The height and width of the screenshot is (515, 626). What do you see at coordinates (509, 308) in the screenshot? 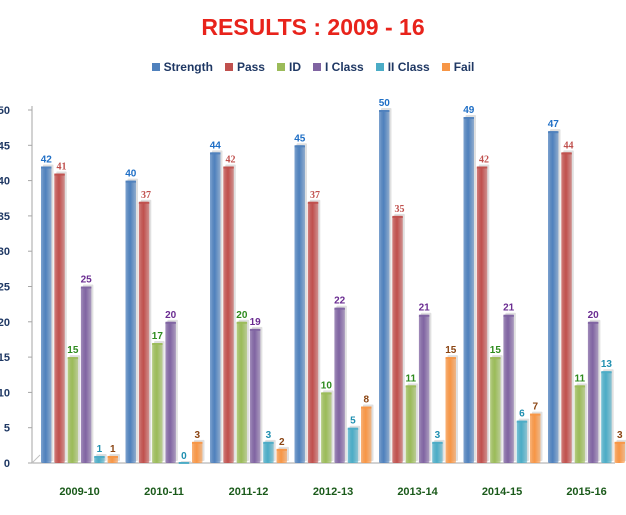
I see `data-label: 21` at bounding box center [509, 308].